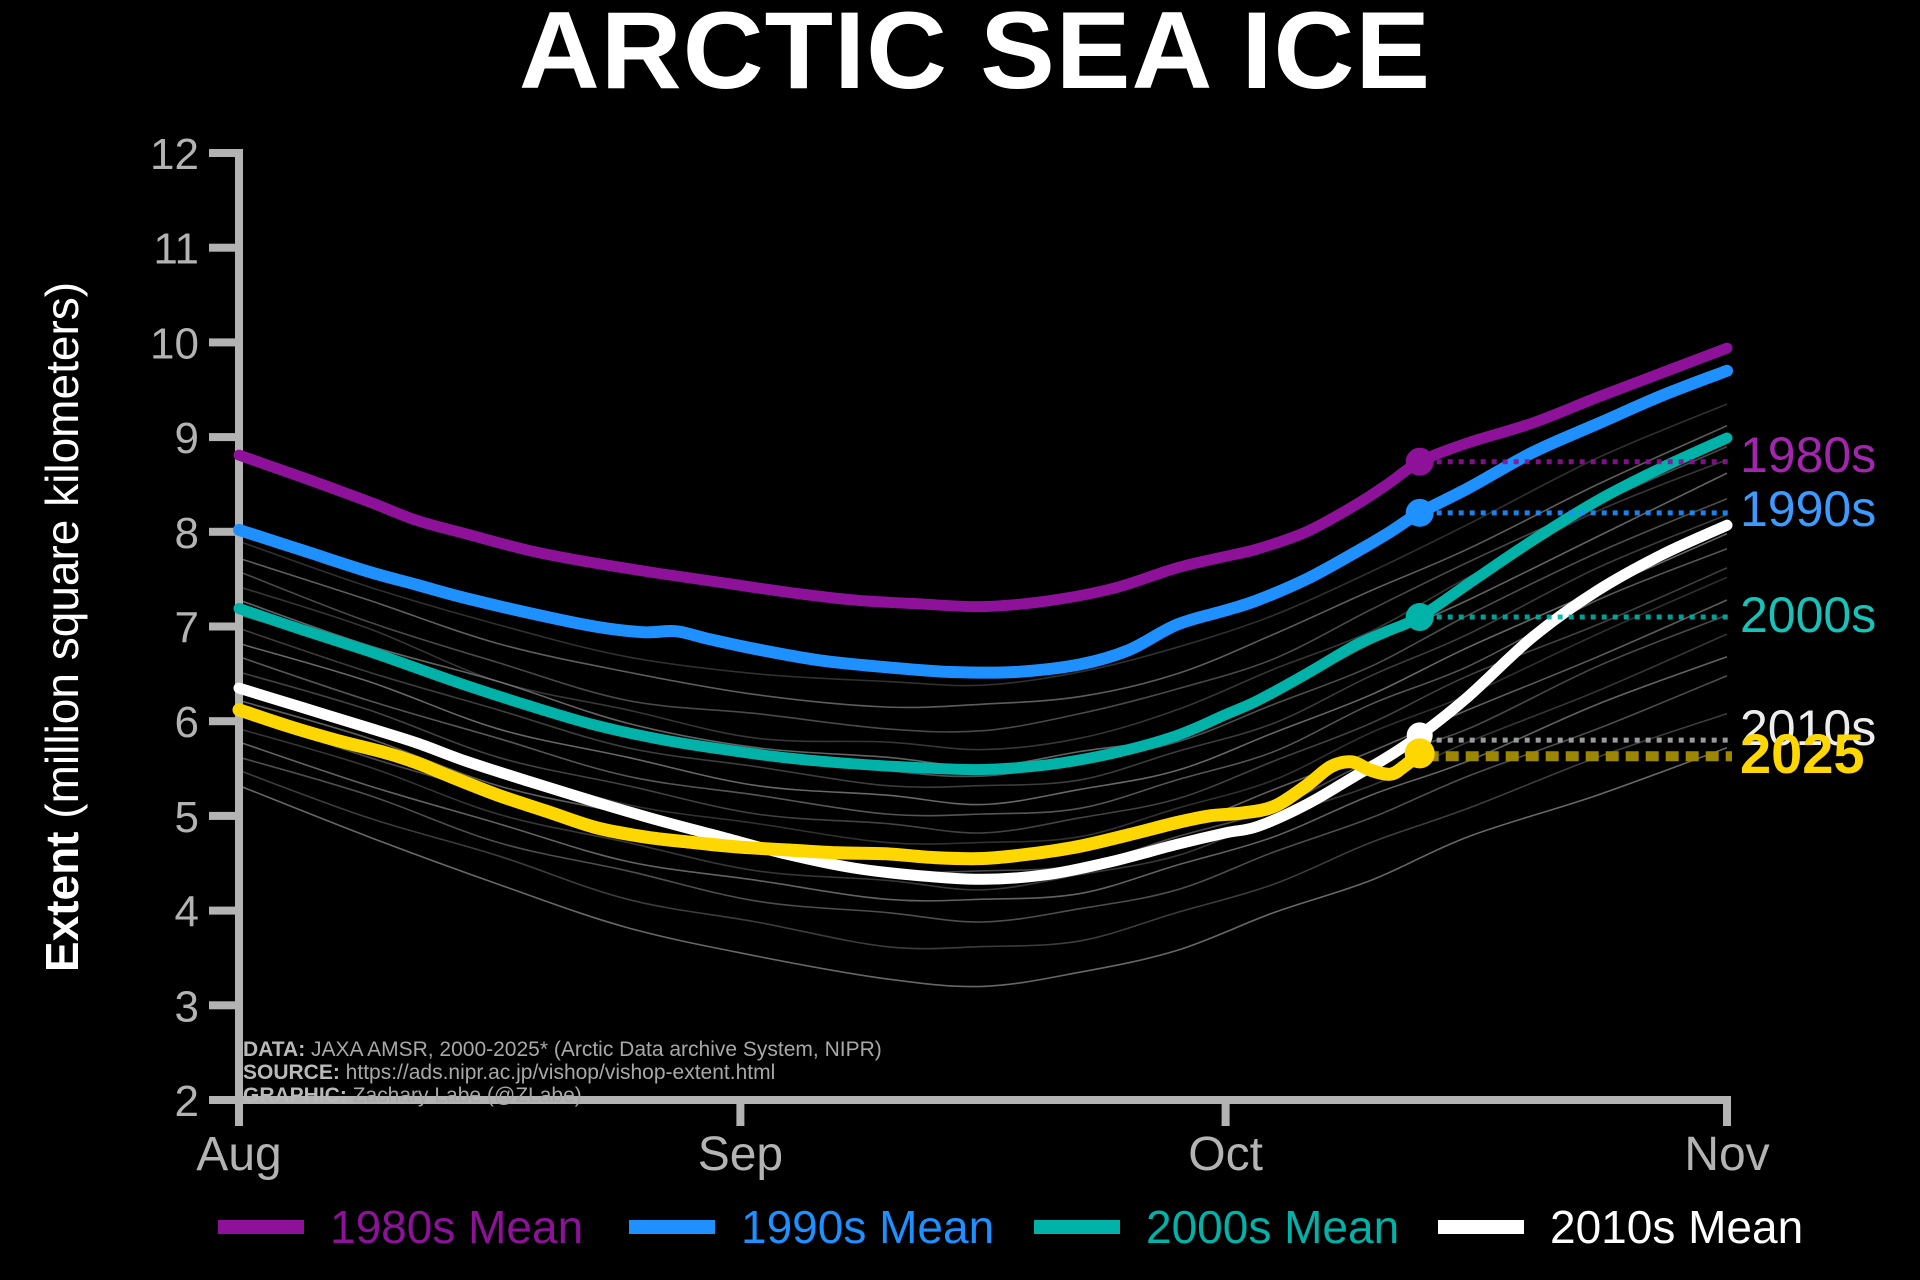 This screenshot has height=1280, width=1920. Describe the element at coordinates (239, 626) in the screenshot. I see `y-axis-line` at that location.